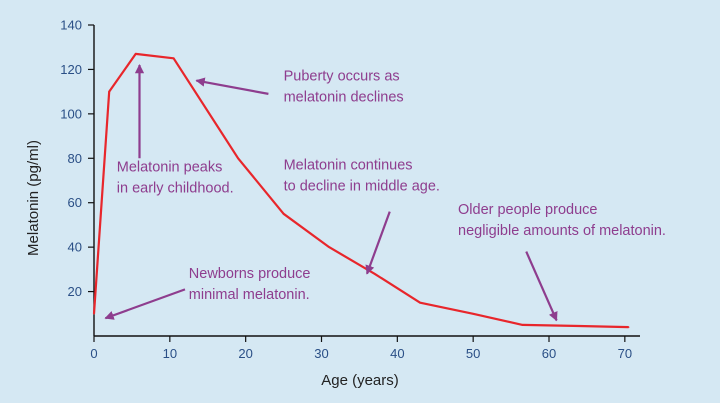  I want to click on annotation-line: to decline in middle age., so click(362, 186).